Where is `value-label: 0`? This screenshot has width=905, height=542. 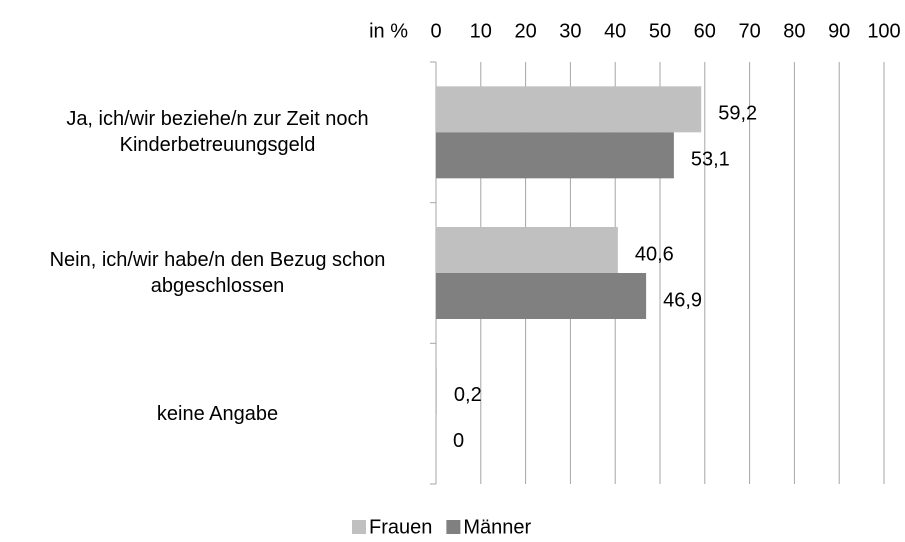 value-label: 0 is located at coordinates (458, 441).